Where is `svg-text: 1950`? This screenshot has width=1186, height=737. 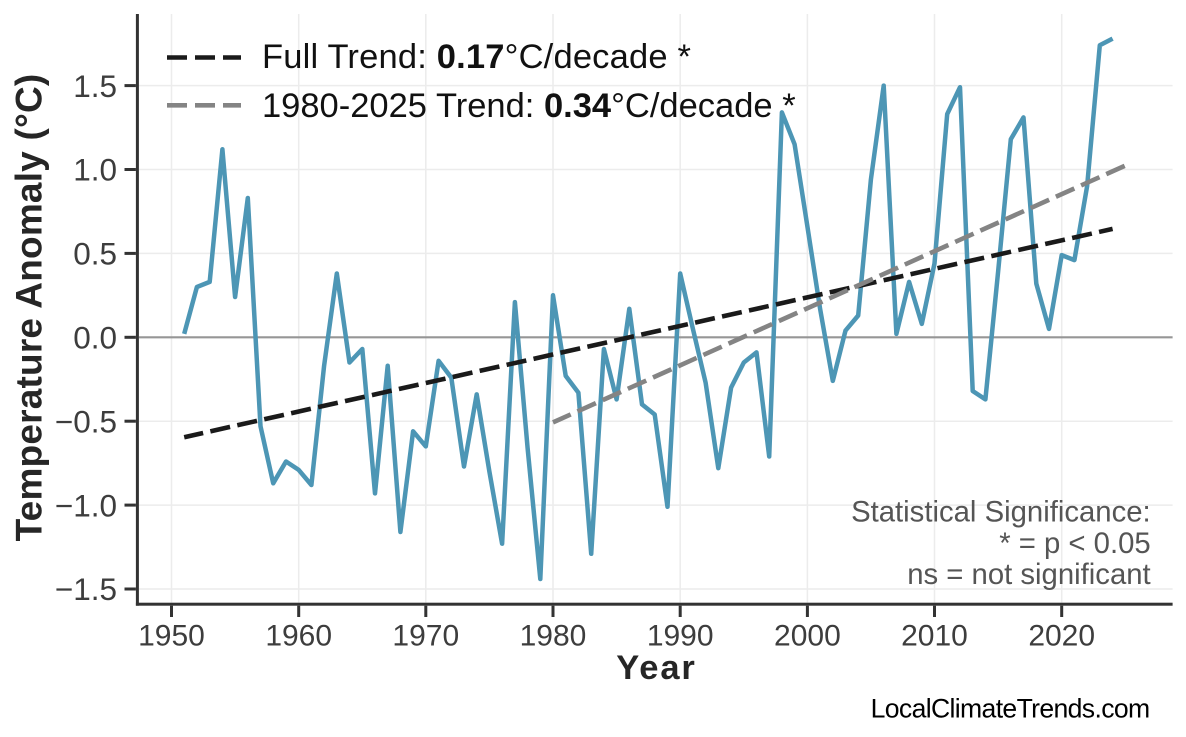
svg-text: 1950 is located at coordinates (171, 635).